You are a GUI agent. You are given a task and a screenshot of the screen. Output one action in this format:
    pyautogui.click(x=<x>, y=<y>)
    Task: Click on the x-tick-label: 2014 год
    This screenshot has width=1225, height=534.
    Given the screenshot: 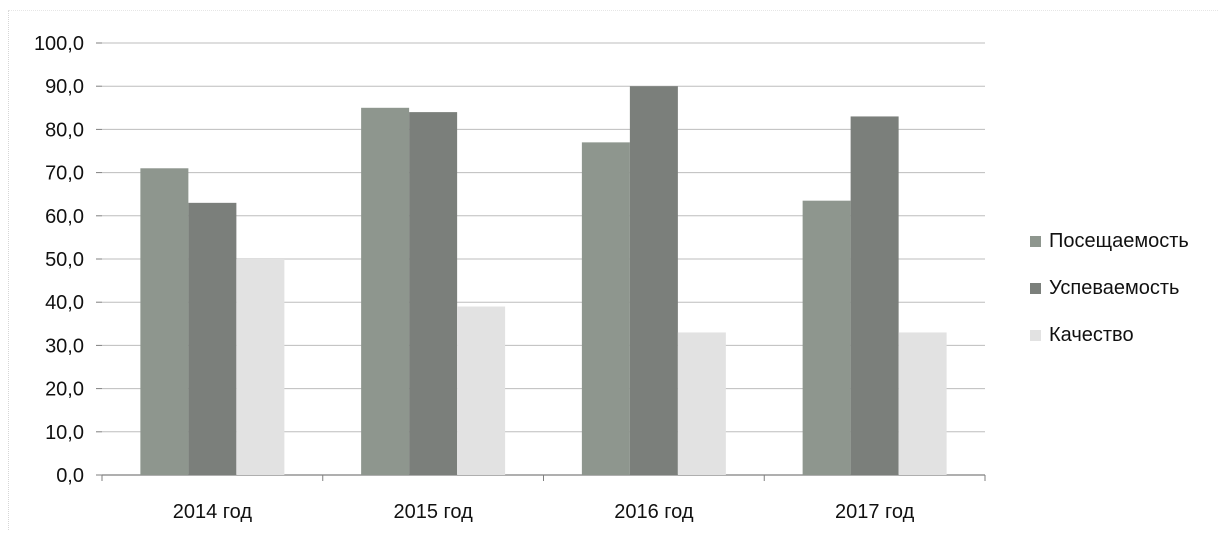 What is the action you would take?
    pyautogui.click(x=213, y=512)
    